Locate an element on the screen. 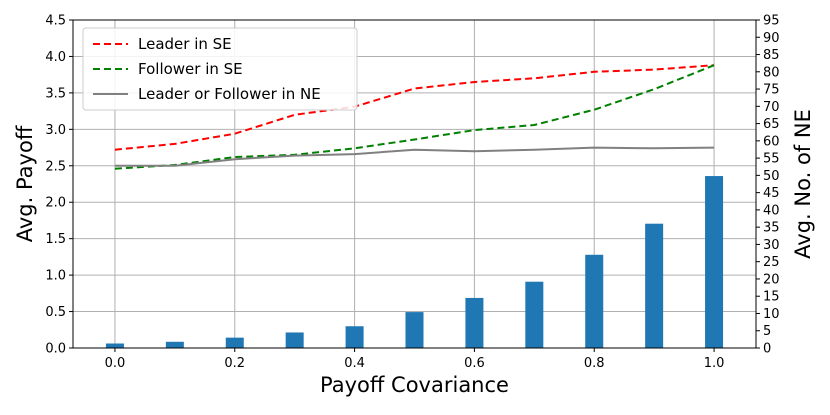 The image size is (830, 415). y-tick-label: 1.0 is located at coordinates (55, 276).